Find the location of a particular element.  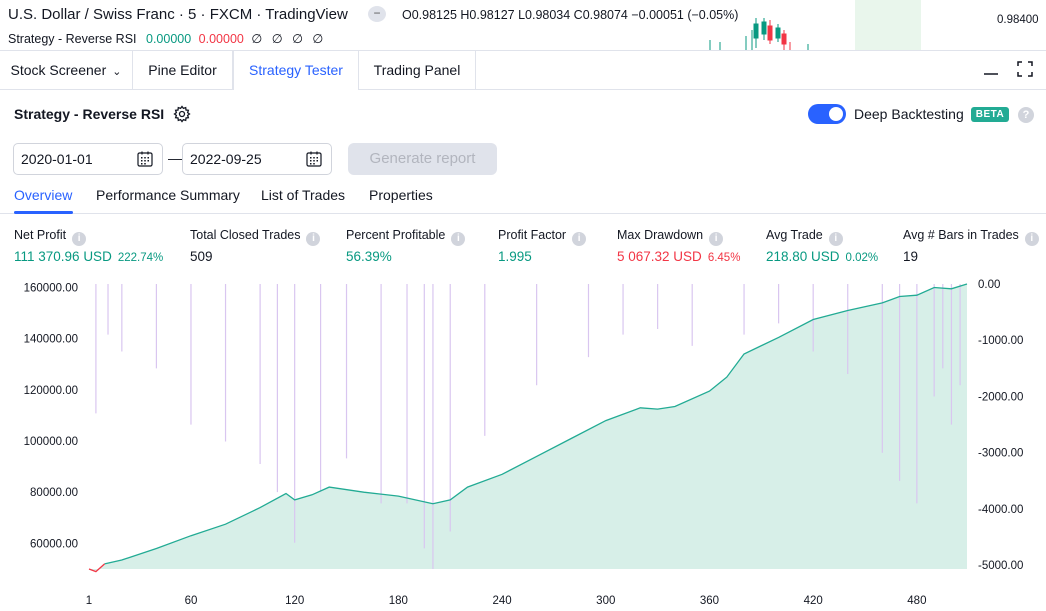

x-axis-tick-label: 420 is located at coordinates (813, 601).